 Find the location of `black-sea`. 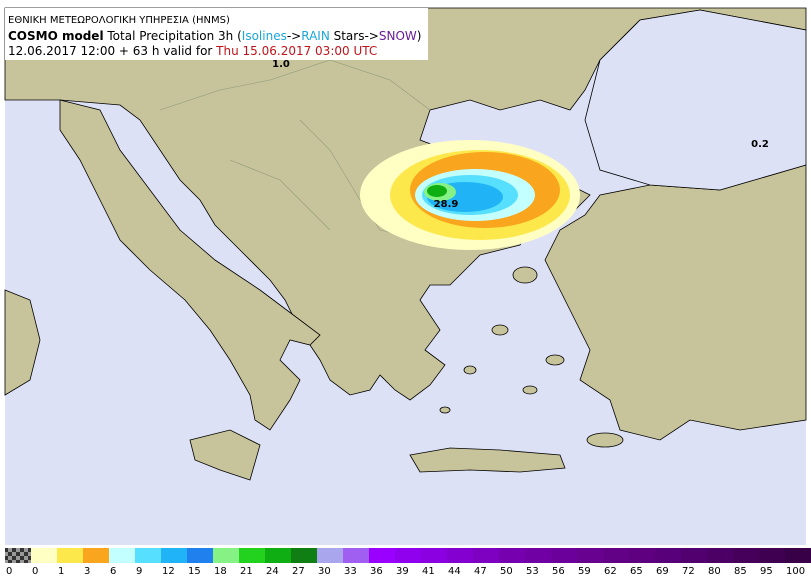

black-sea is located at coordinates (695, 100).